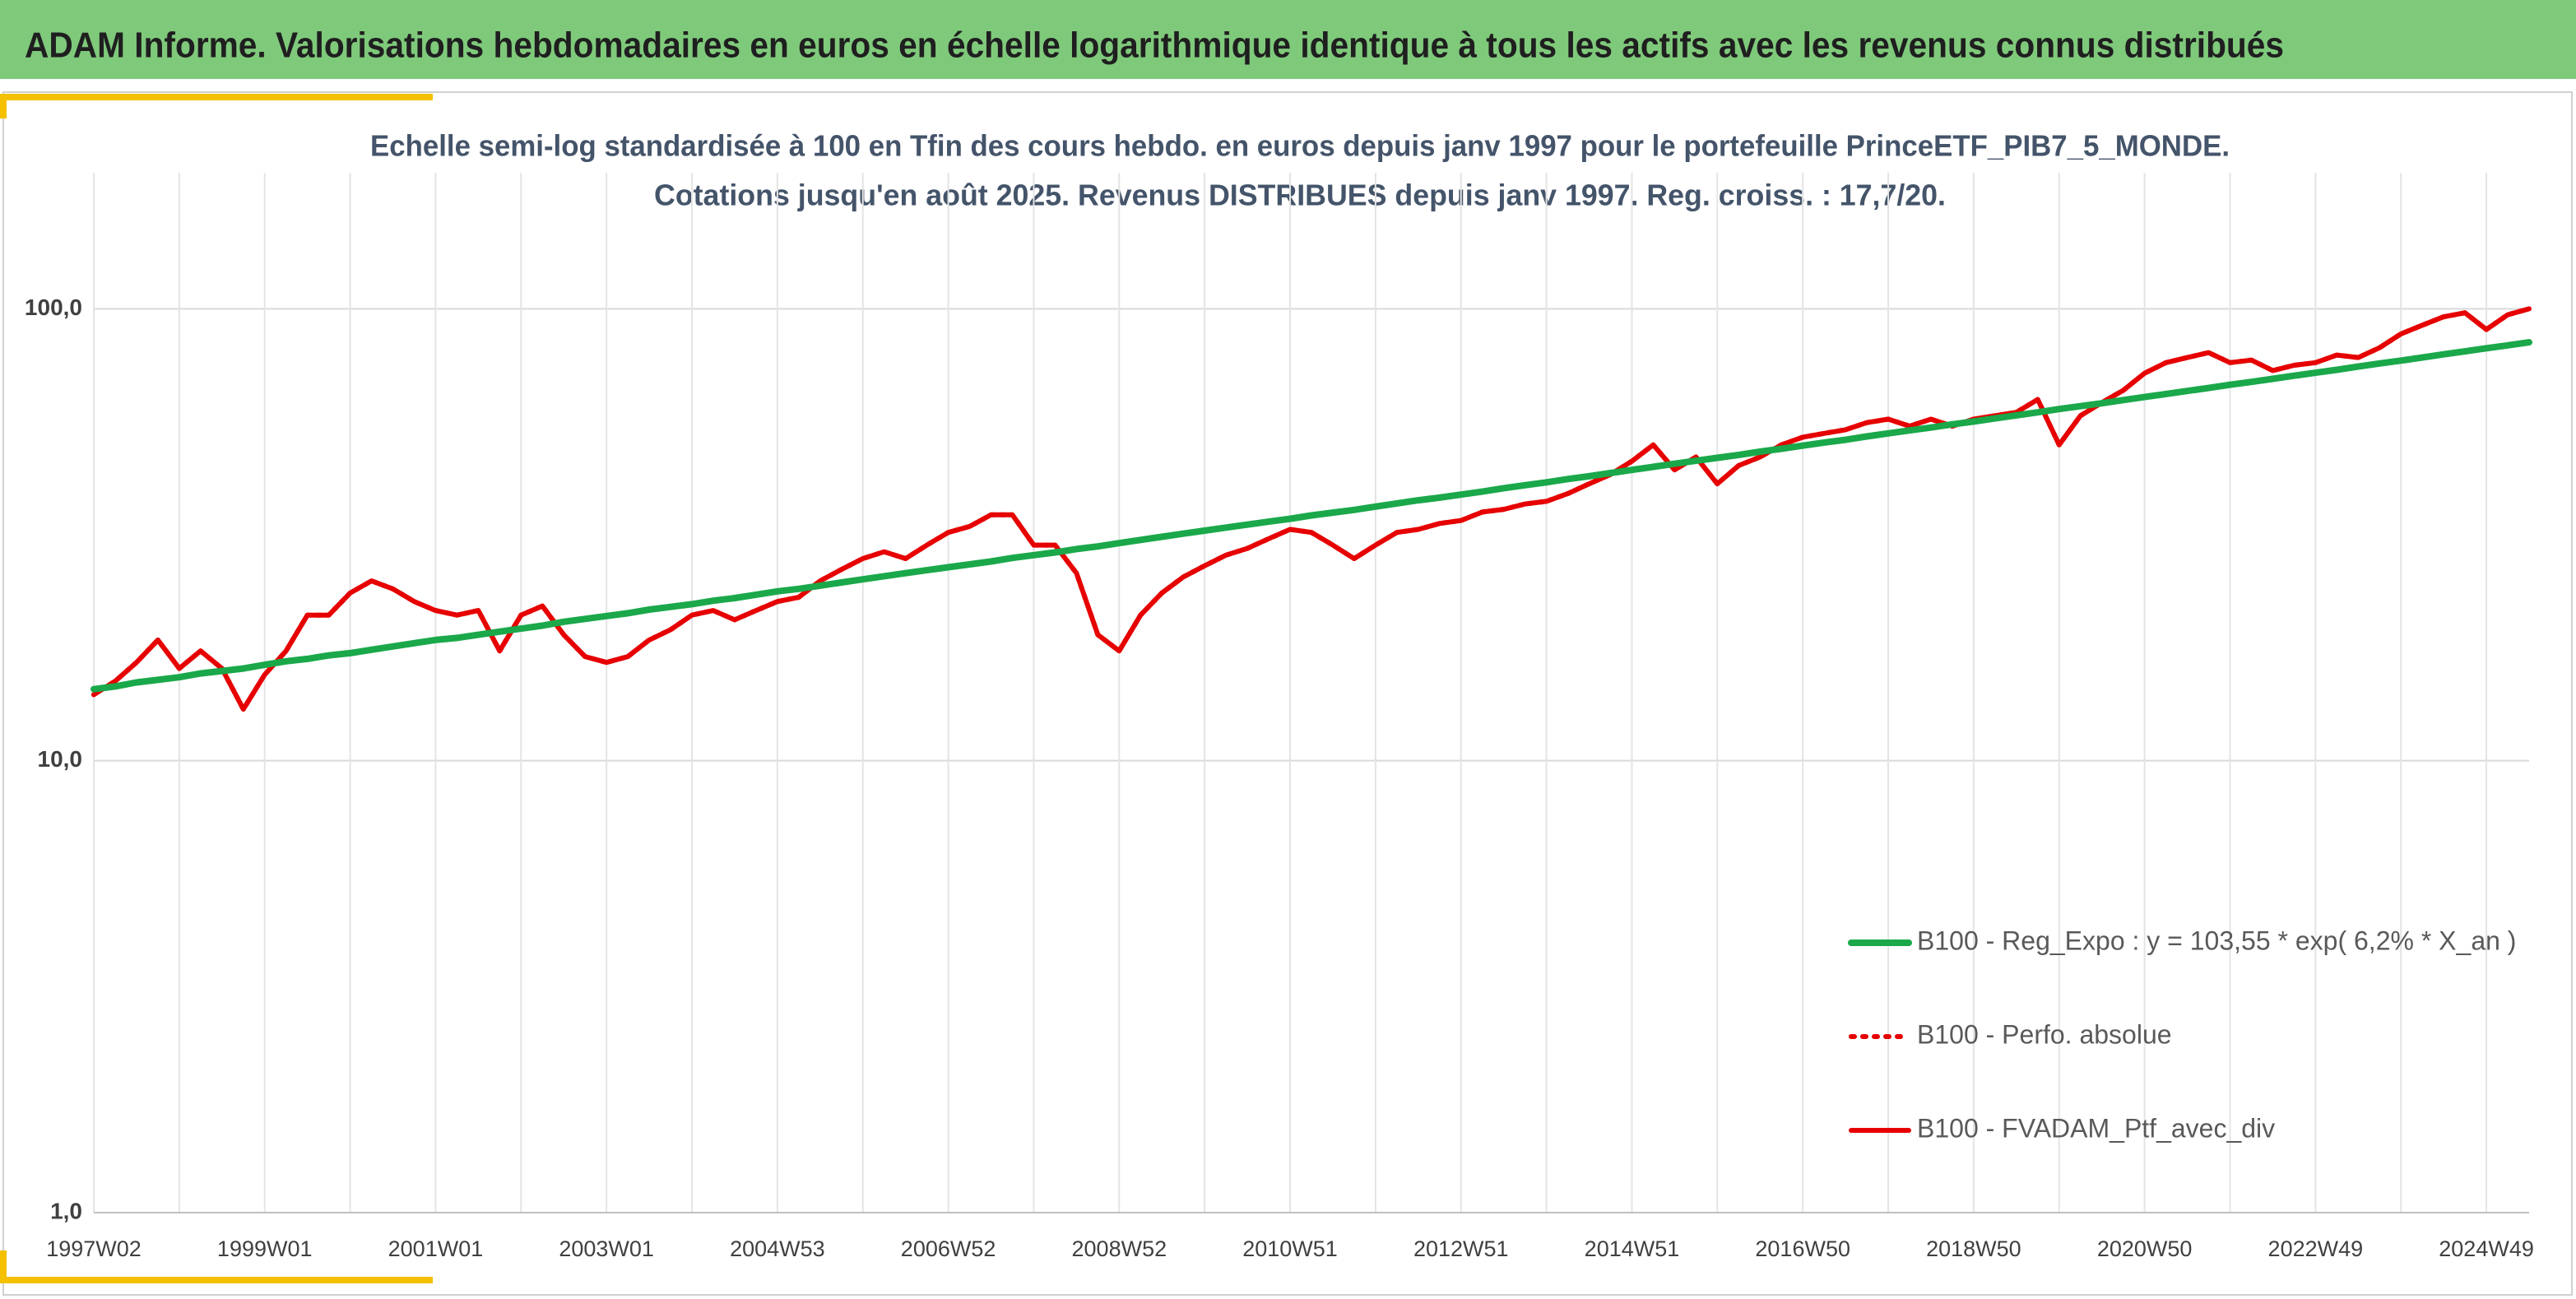  Describe the element at coordinates (1632, 1248) in the screenshot. I see `x-tick-label: 2014W51` at that location.